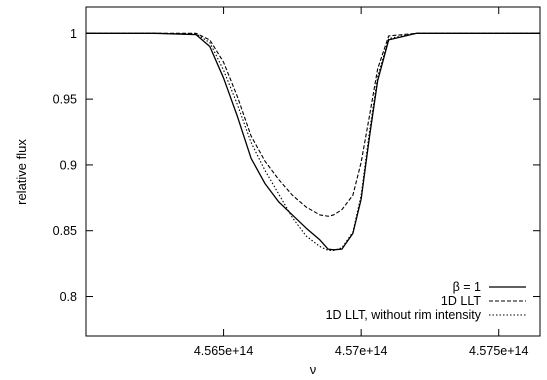 The image size is (547, 380). What do you see at coordinates (404, 315) in the screenshot?
I see `legend-label: 1D LLT, without rim intensity` at bounding box center [404, 315].